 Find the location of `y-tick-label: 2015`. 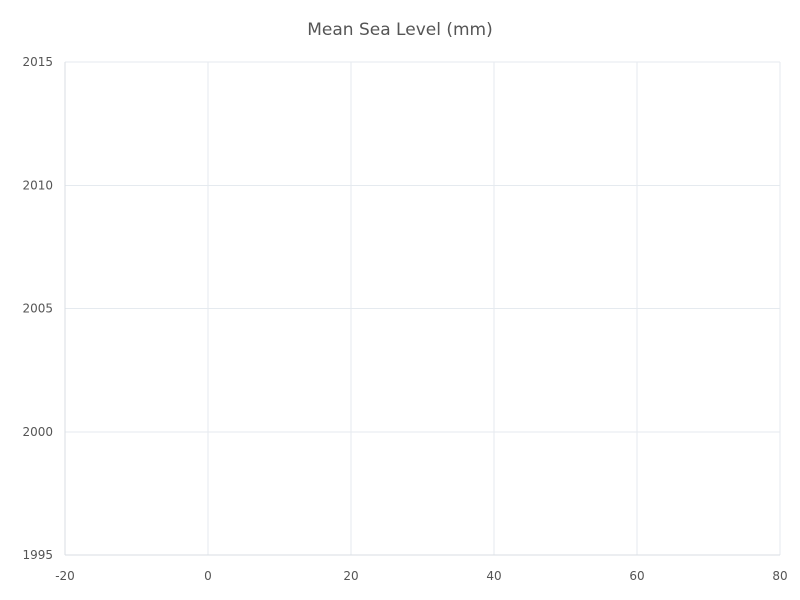

y-tick-label: 2015 is located at coordinates (37, 62).